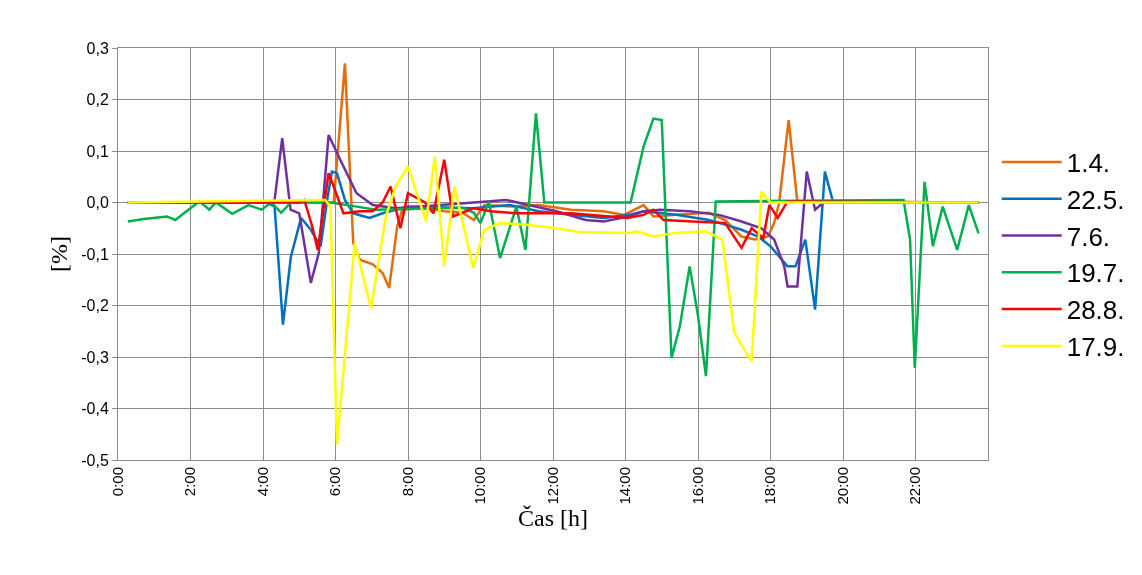 The height and width of the screenshot is (575, 1142). Describe the element at coordinates (262, 482) in the screenshot. I see `x-tick-label: 4:00` at that location.